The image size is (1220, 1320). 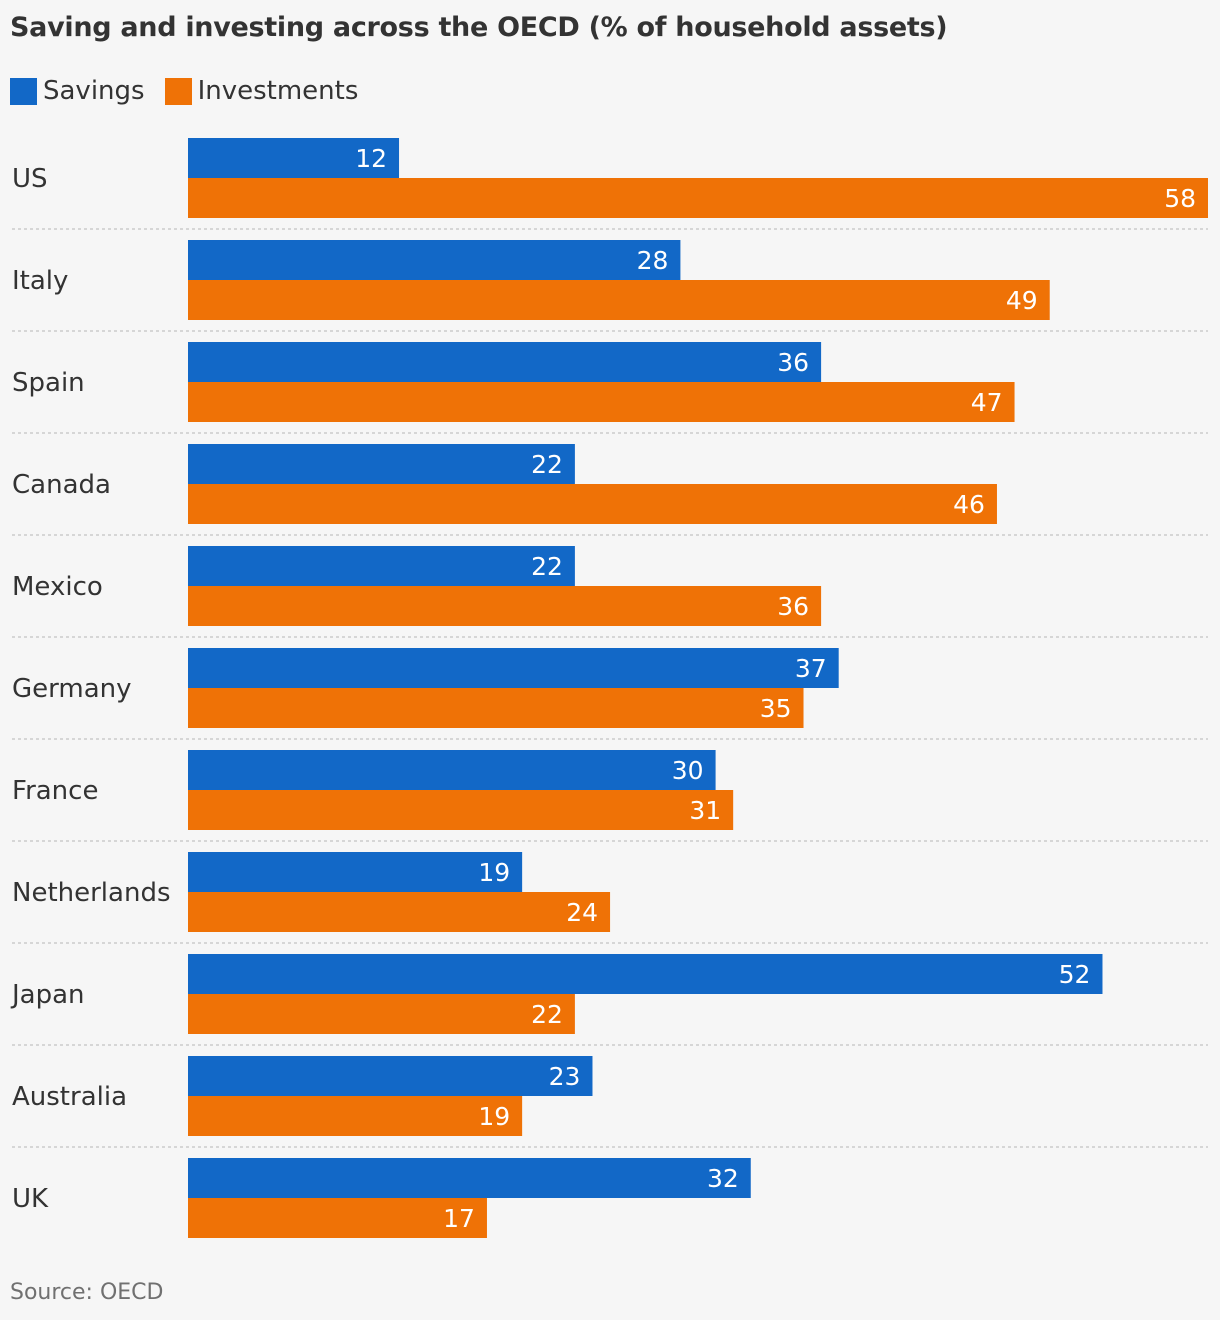 What do you see at coordinates (87, 1292) in the screenshot?
I see `source-note: Source: OECD` at bounding box center [87, 1292].